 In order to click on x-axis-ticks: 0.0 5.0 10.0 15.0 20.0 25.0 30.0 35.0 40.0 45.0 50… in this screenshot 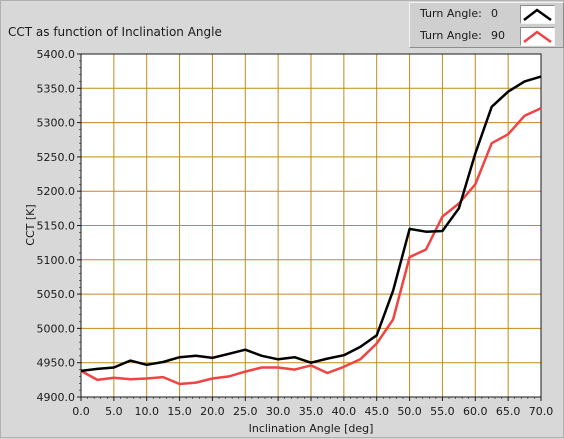, I will do `click(312, 407)`.